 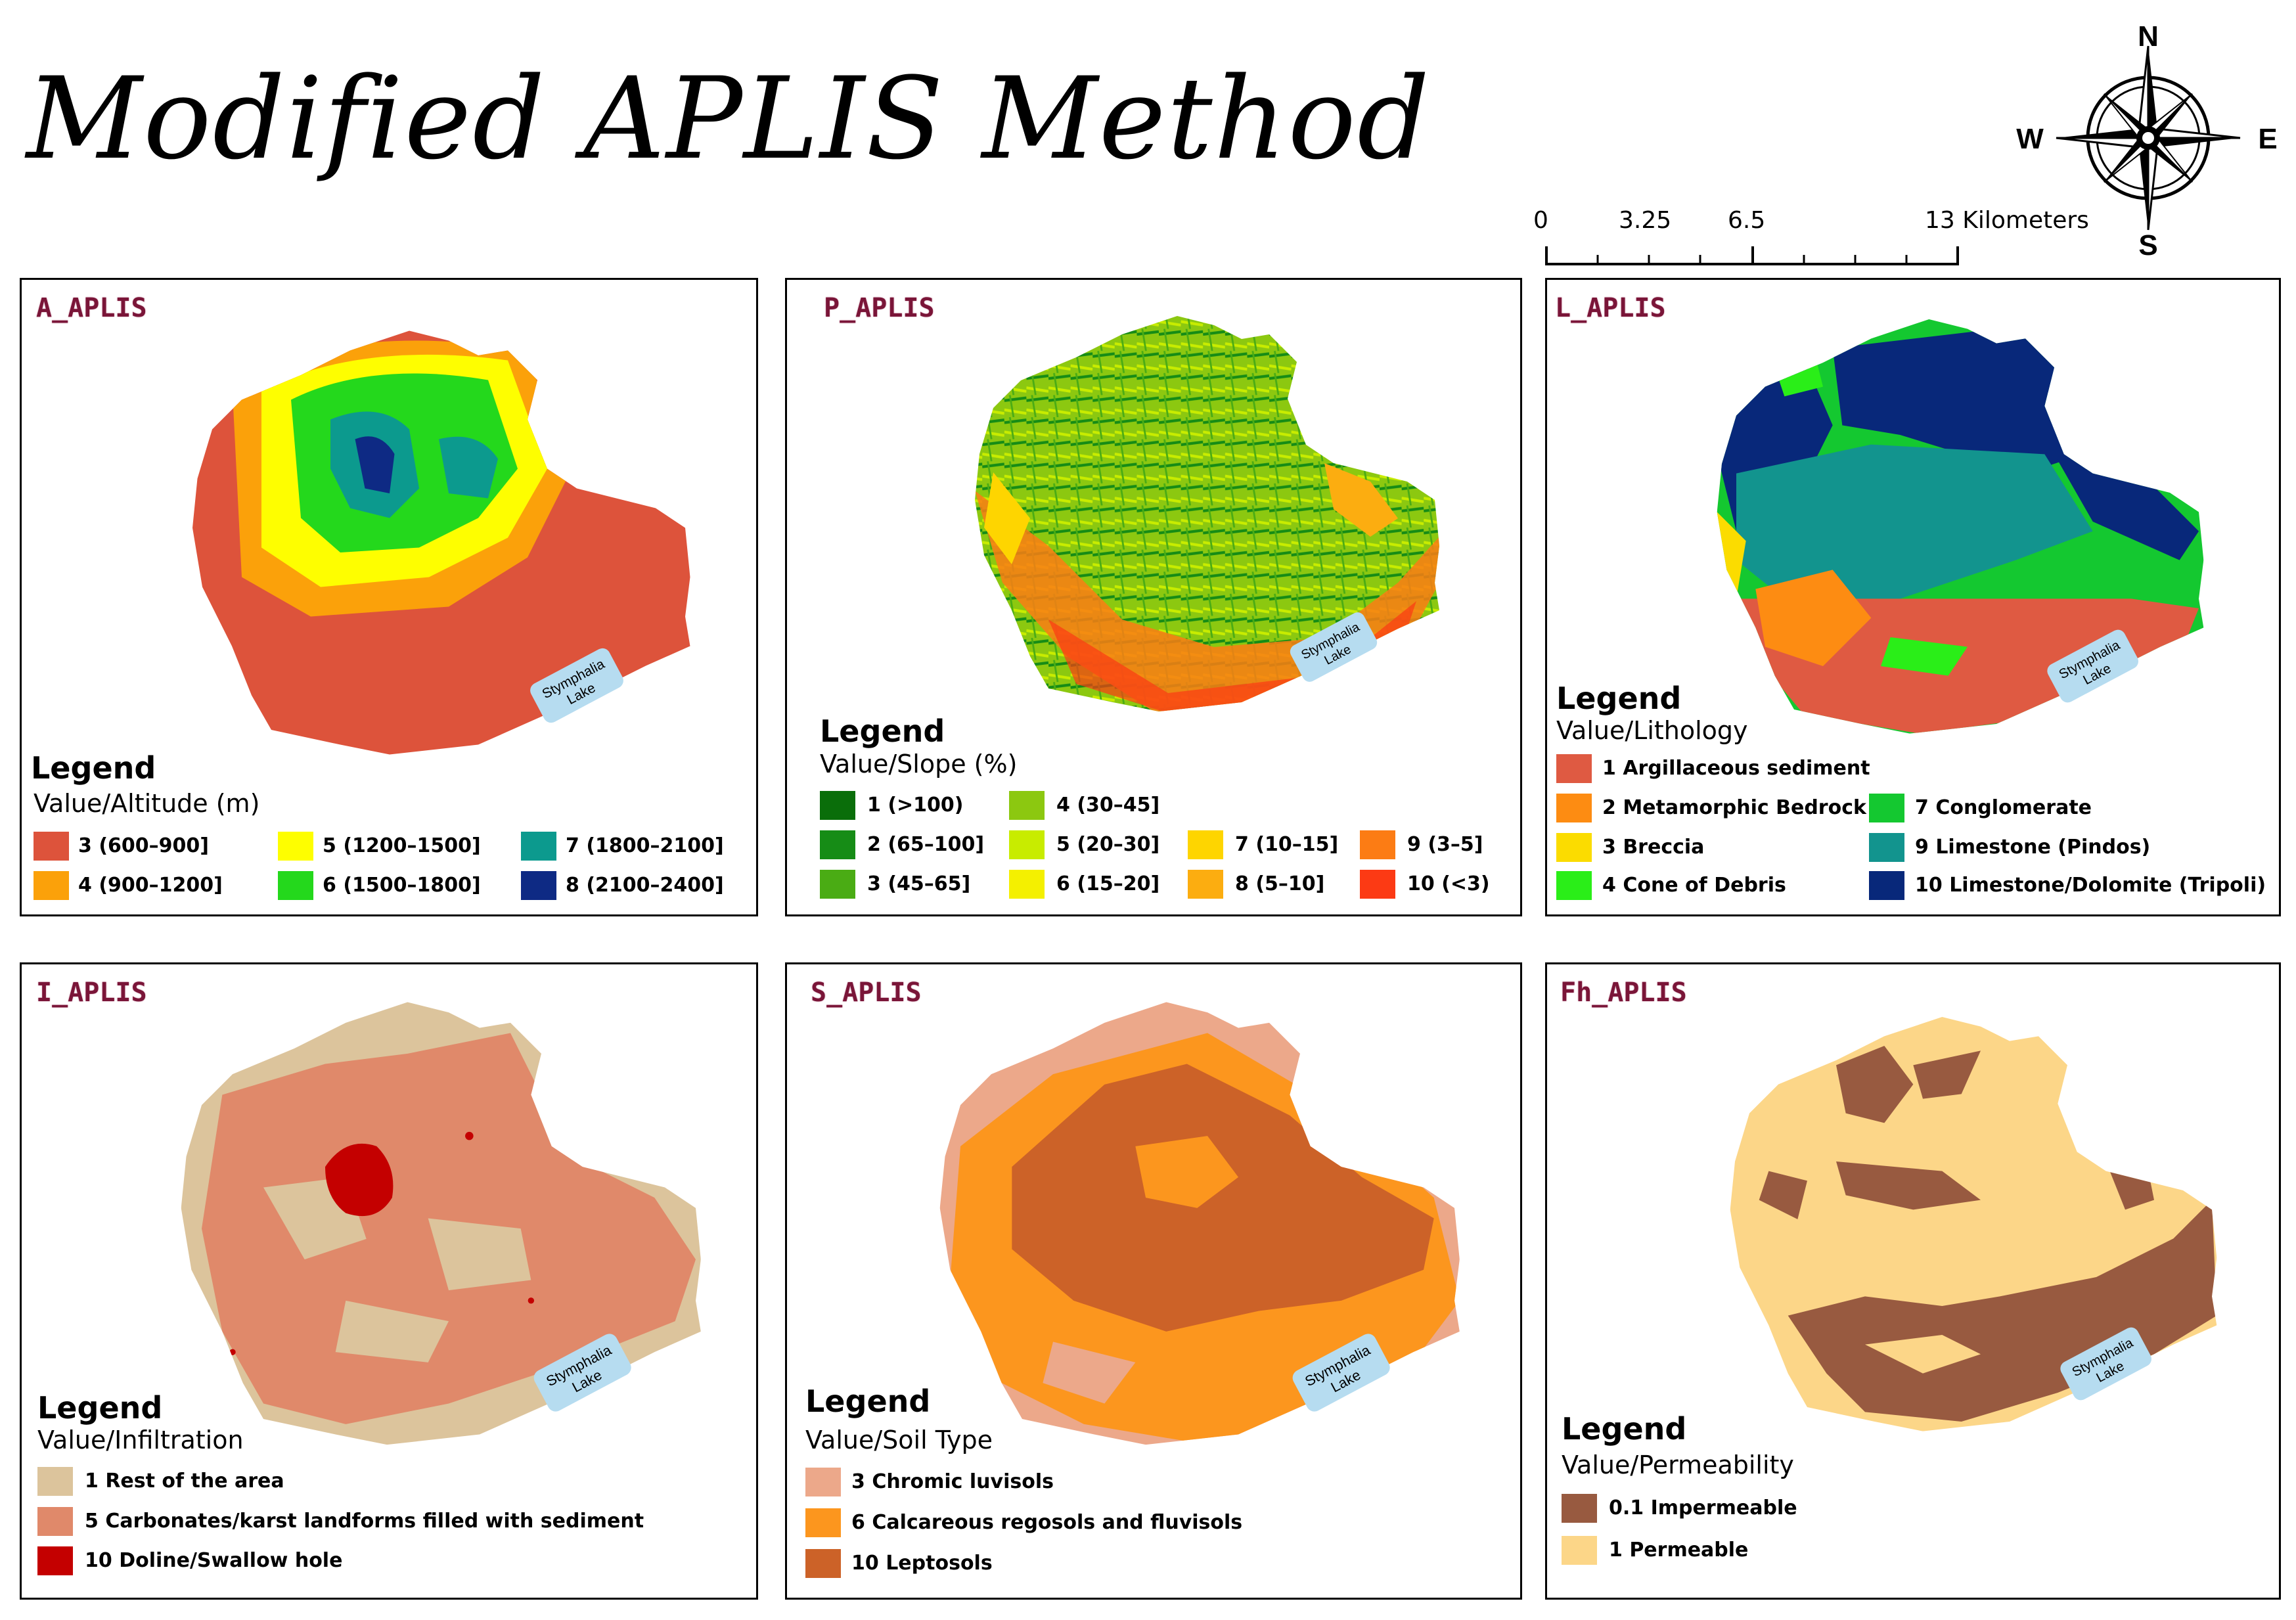 I want to click on legend-subtitle: Value/Soil Type, so click(x=899, y=1440).